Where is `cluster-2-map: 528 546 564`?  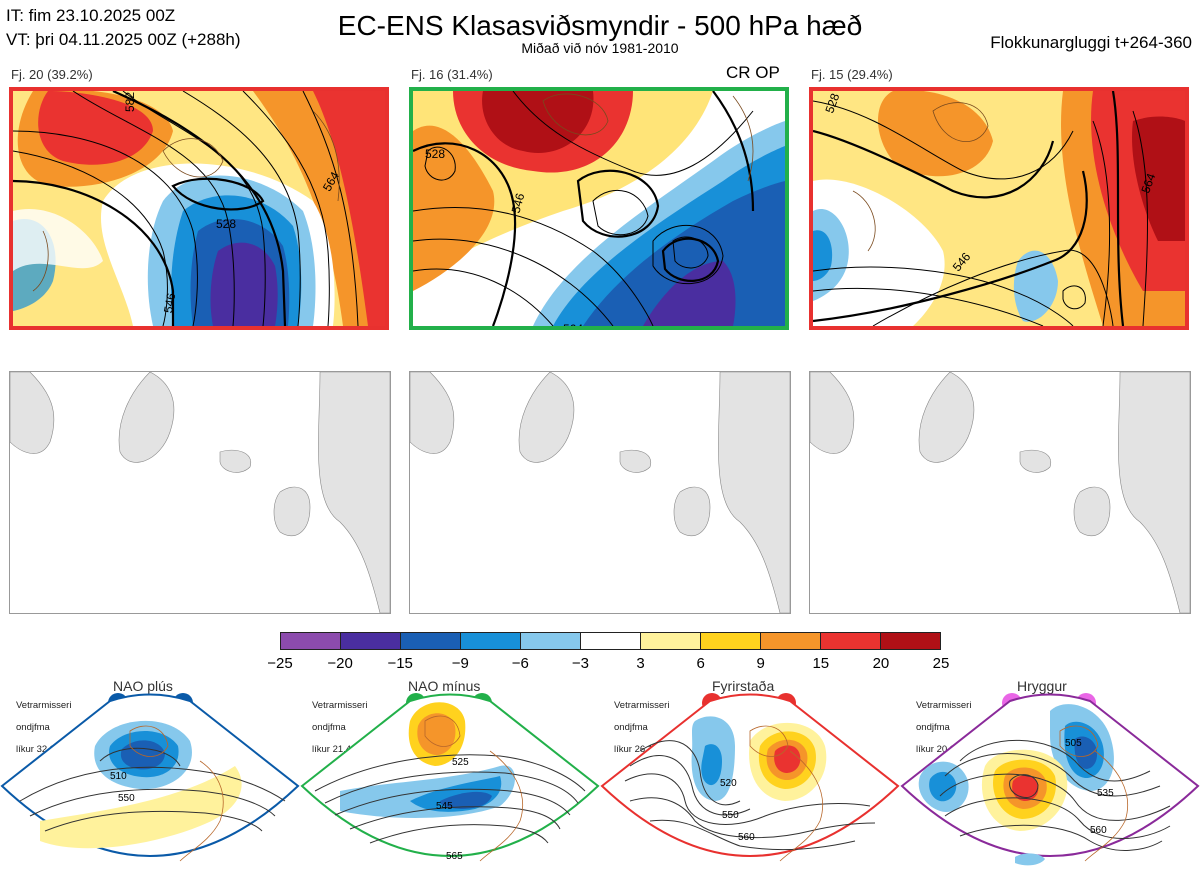
cluster-2-map: 528 546 564 is located at coordinates (599, 208).